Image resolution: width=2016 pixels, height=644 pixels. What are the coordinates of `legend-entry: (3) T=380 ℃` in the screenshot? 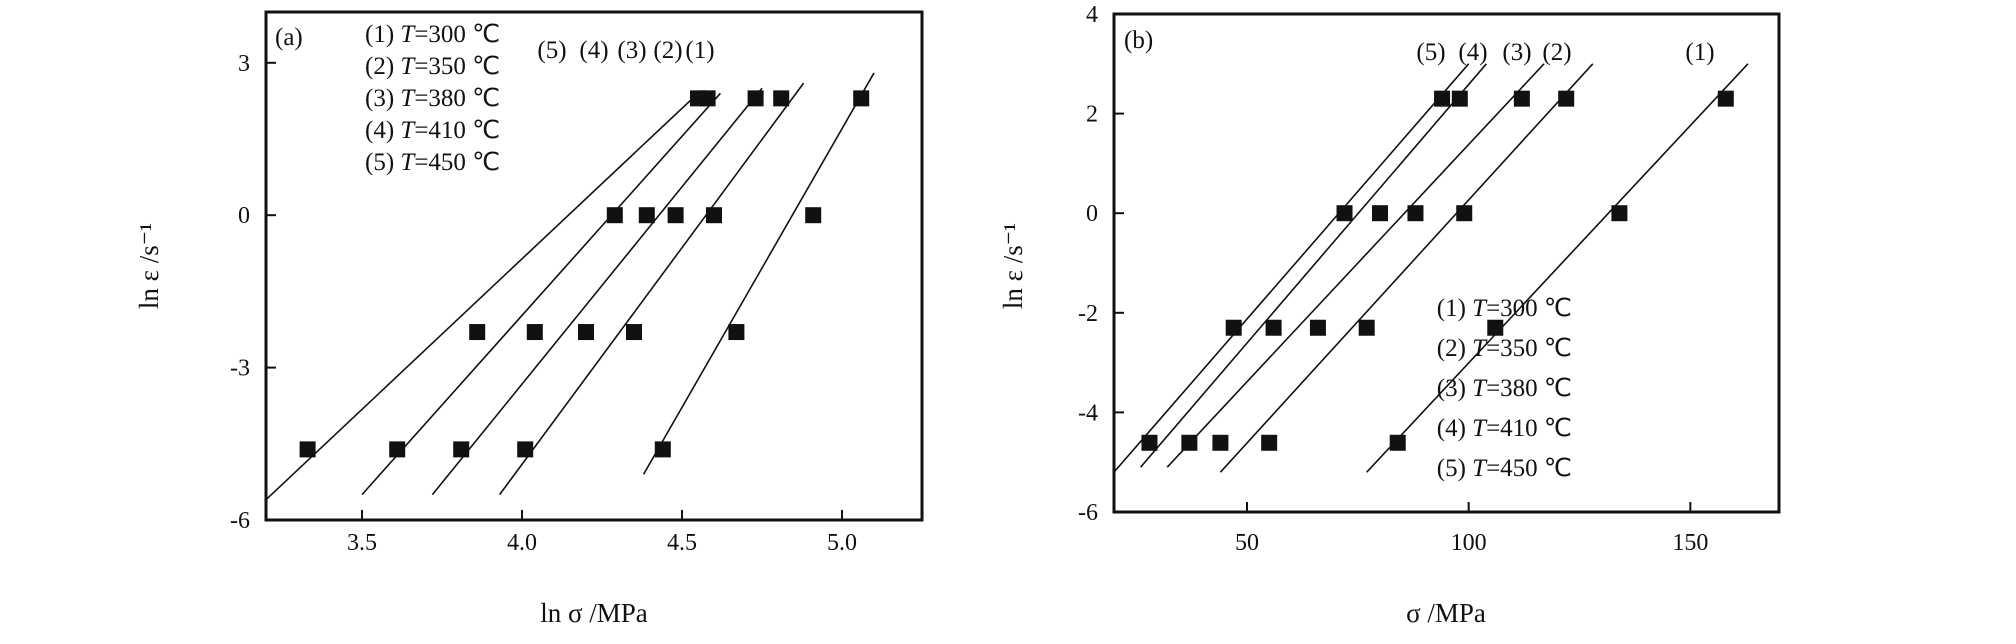 It's located at (432, 98).